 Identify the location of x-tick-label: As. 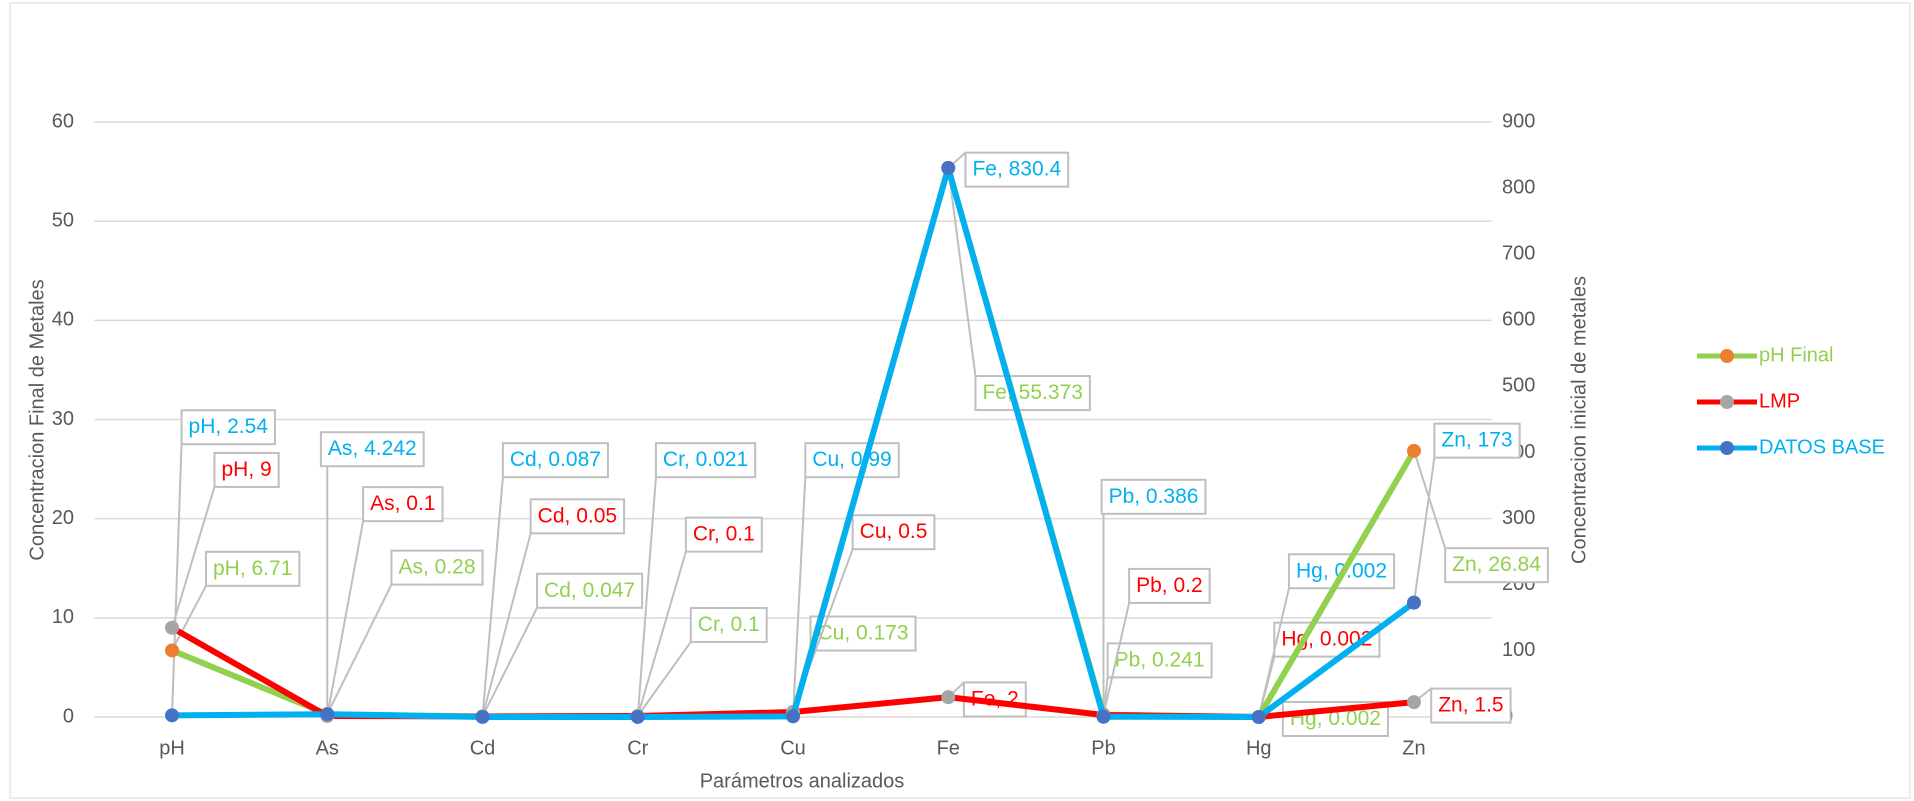
(327, 748).